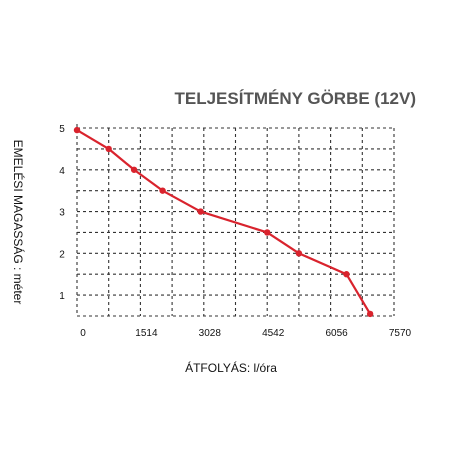  I want to click on x-tick-label: 3028, so click(210, 333).